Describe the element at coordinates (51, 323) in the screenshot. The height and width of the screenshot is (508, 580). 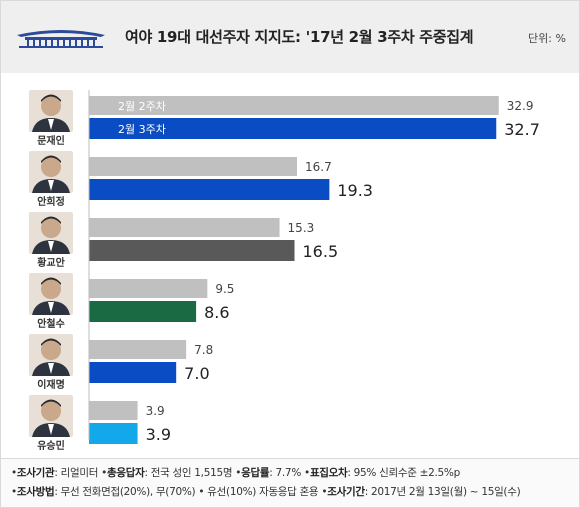
I see `candidate-name: 안철수` at that location.